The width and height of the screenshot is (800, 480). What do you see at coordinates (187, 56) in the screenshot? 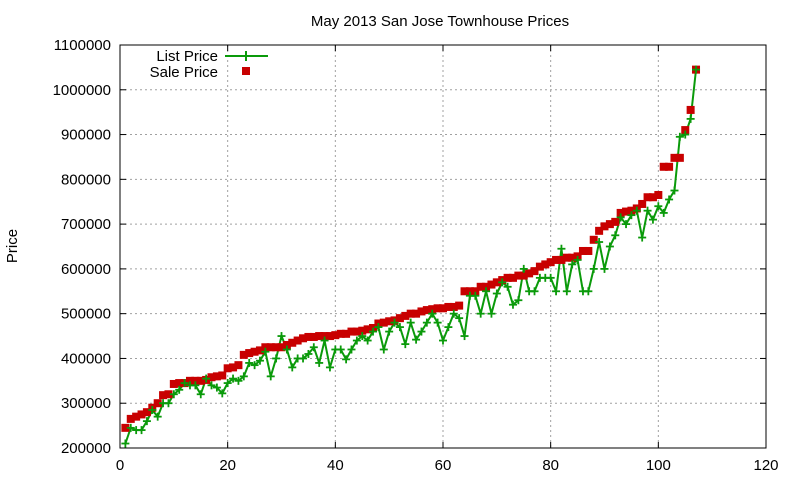
I see `legend-label-list-price: List Price` at bounding box center [187, 56].